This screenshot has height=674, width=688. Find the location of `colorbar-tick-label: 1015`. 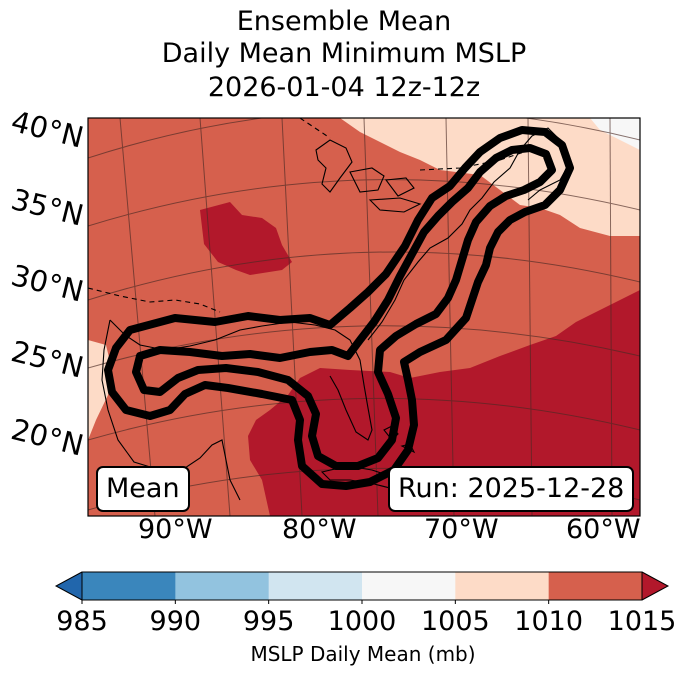

colorbar-tick-label: 1015 is located at coordinates (642, 621).